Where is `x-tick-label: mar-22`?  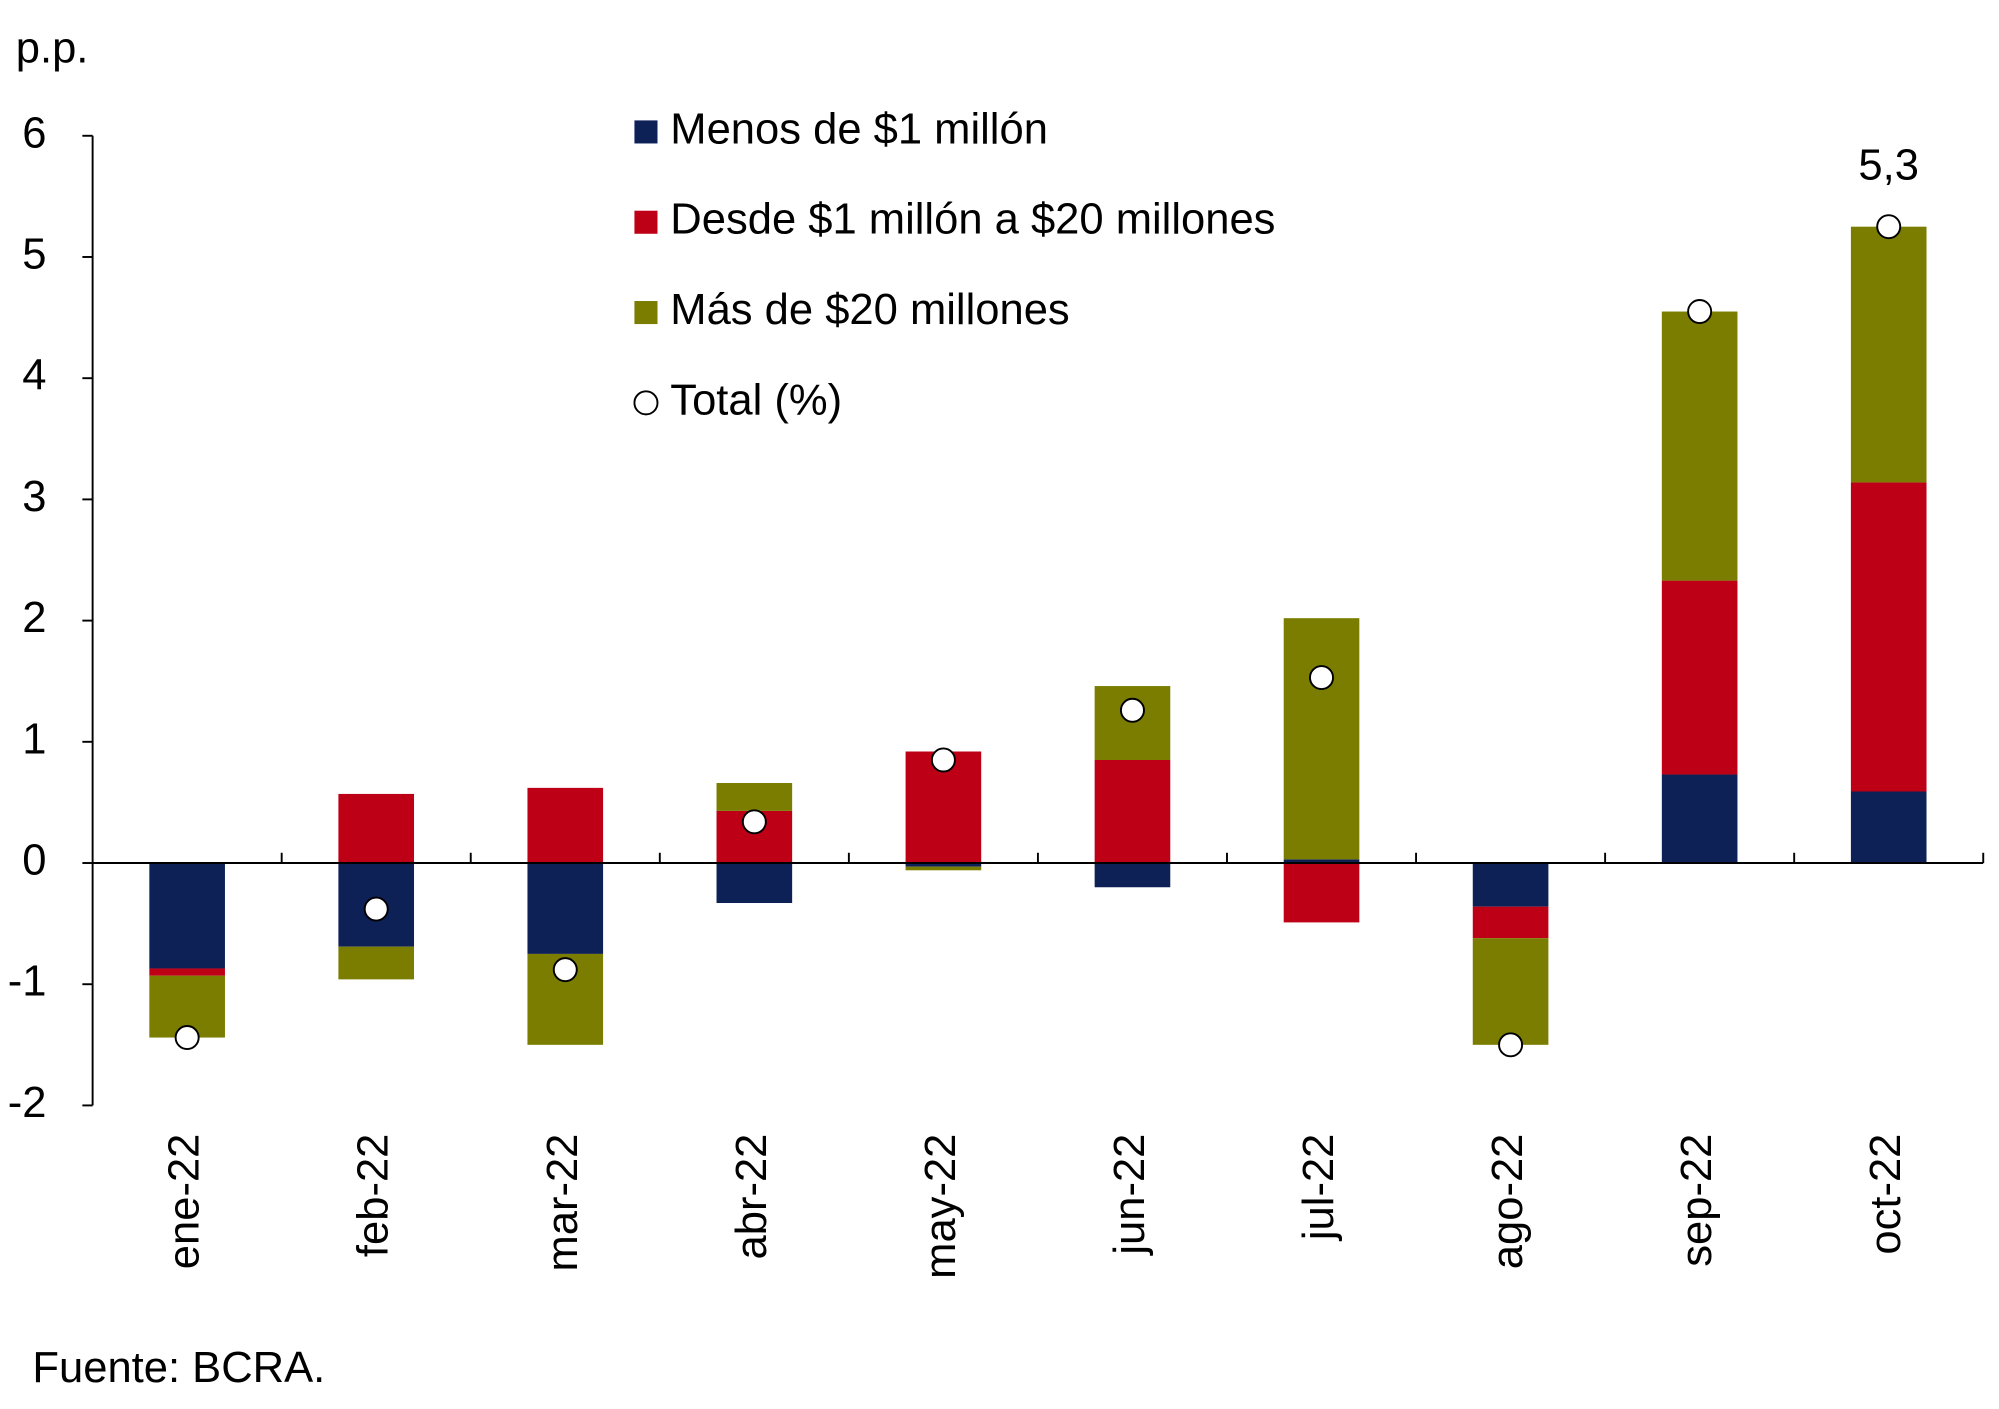
x-tick-label: mar-22 is located at coordinates (563, 1203).